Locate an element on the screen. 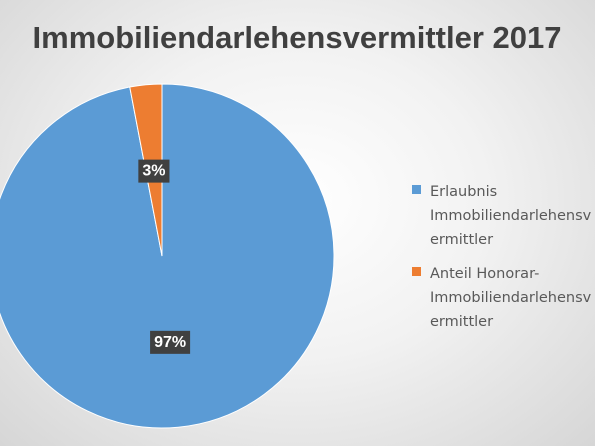 The width and height of the screenshot is (595, 446). legend-label: Erlaubnis Immobiliendarlehensvermittler is located at coordinates (511, 216).